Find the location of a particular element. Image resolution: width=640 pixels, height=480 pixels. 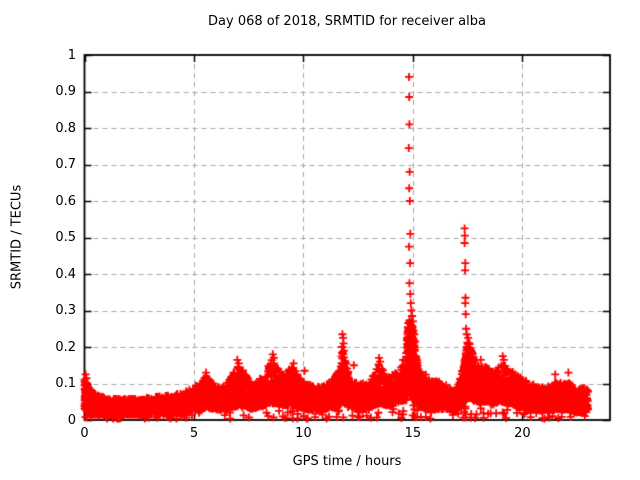

y-tick-label: 0.9 is located at coordinates (65, 91).